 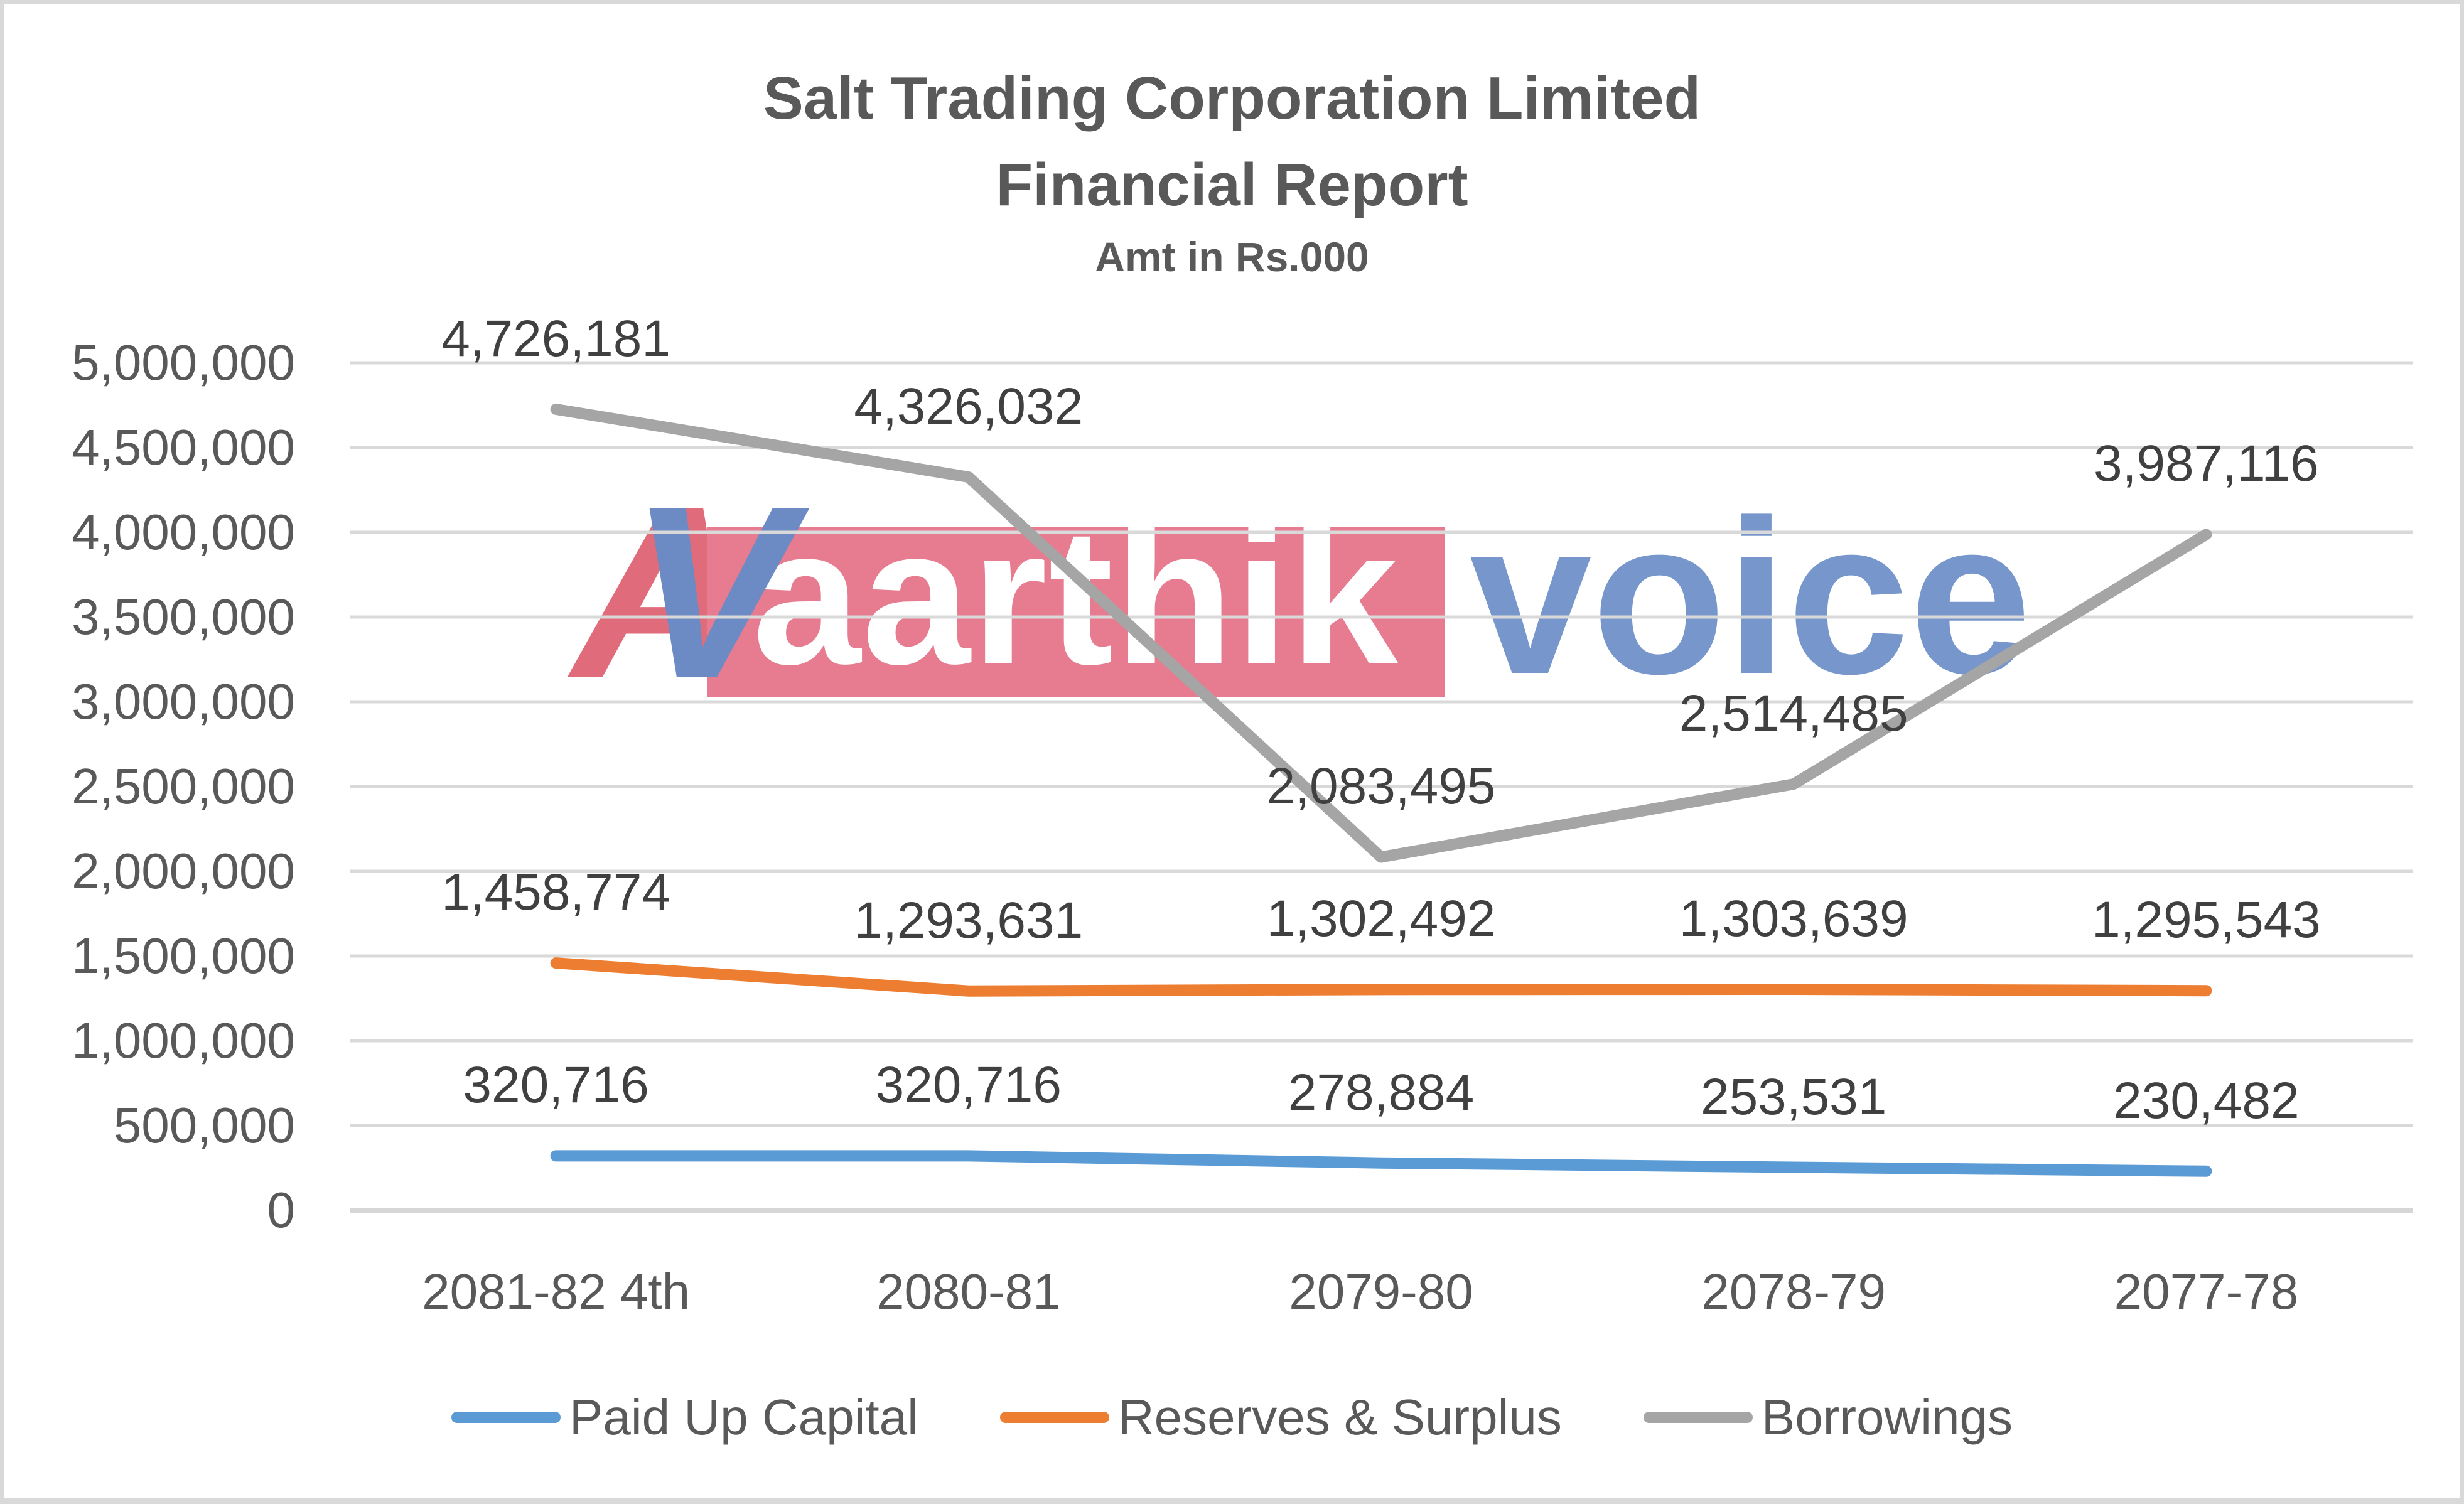 I want to click on legend-label-borrowings: Borrowings, so click(x=1887, y=1417).